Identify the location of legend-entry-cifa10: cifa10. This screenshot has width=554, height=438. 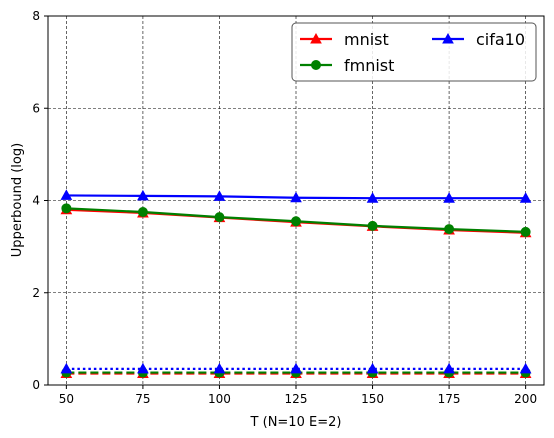
(478, 39).